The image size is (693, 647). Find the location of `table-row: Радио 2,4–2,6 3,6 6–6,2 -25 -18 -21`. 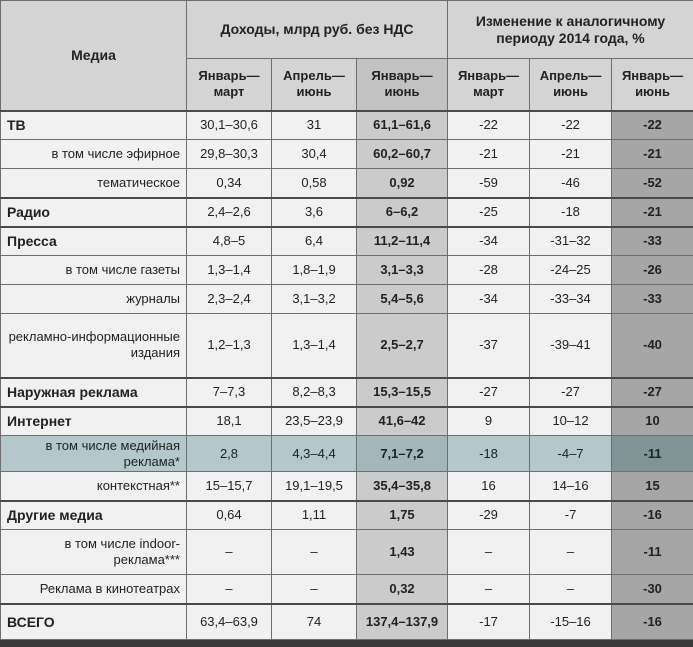

table-row: Радио 2,4–2,6 3,6 6–6,2 -25 -18 -21 is located at coordinates (346, 211).